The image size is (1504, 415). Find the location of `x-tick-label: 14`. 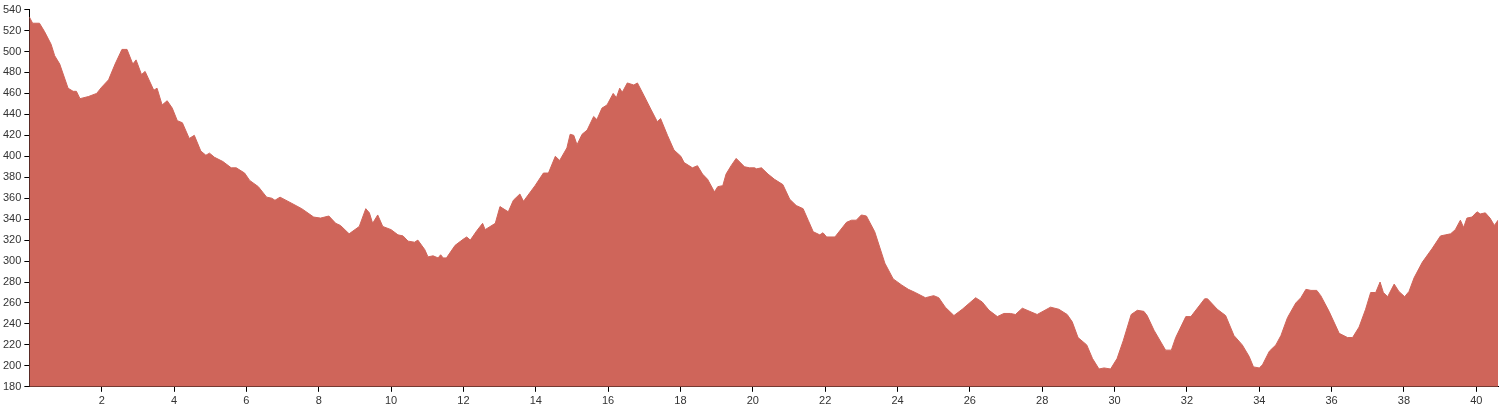

x-tick-label: 14 is located at coordinates (535, 400).